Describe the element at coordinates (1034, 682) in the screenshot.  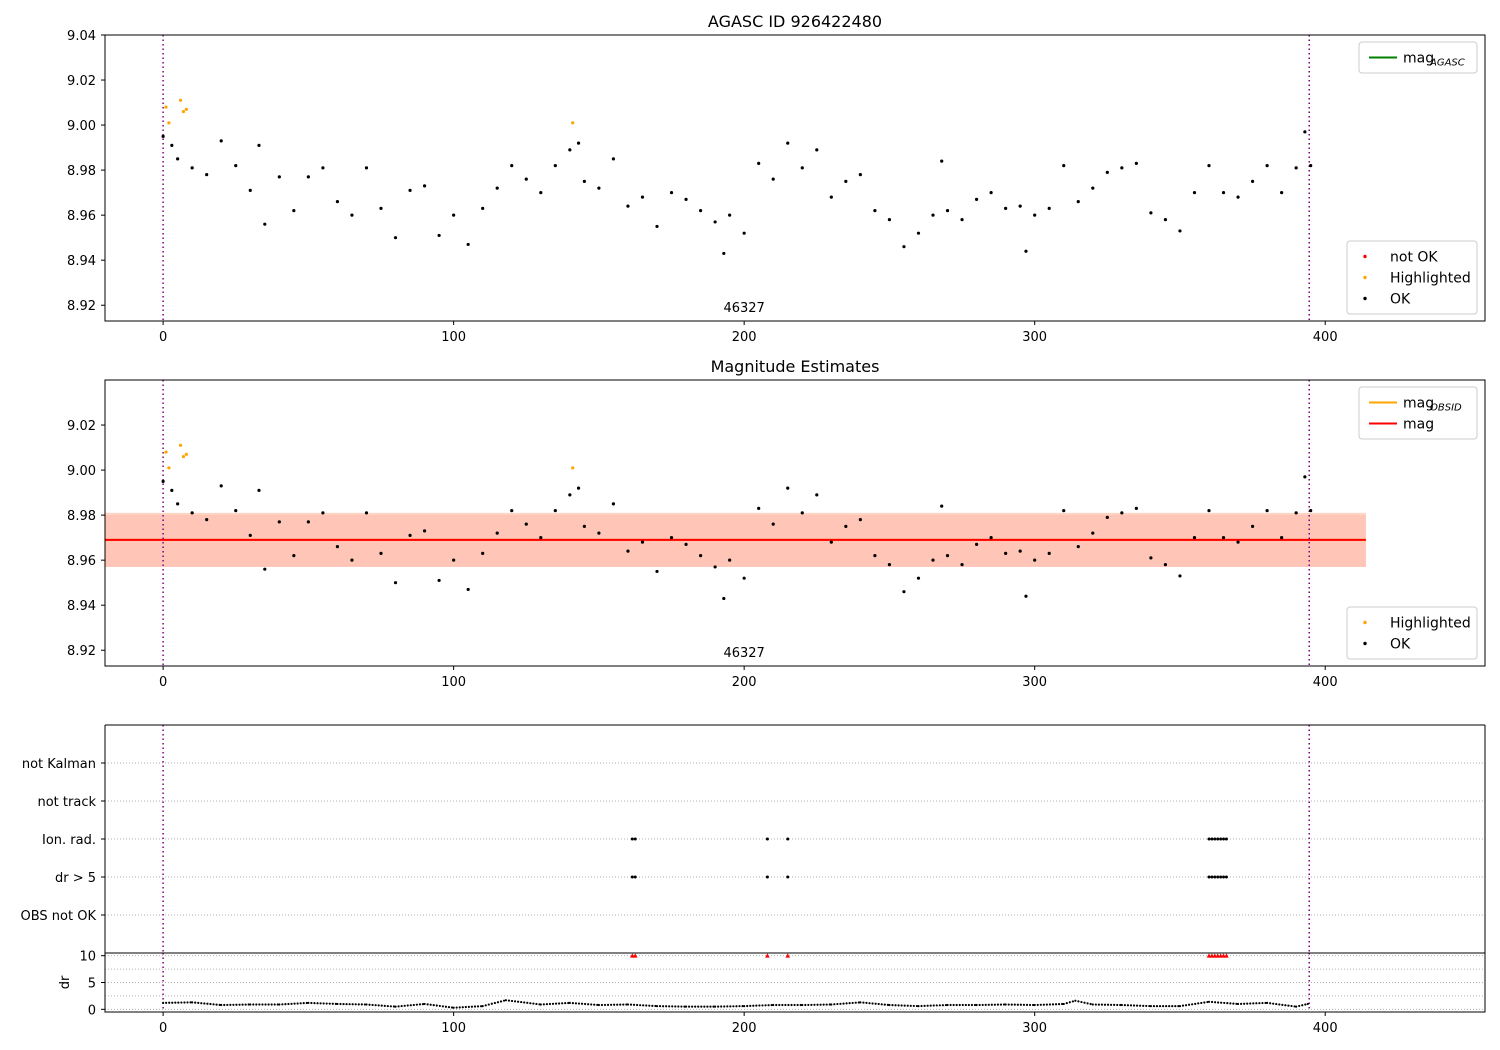
I see `x-tick-label: 300` at that location.